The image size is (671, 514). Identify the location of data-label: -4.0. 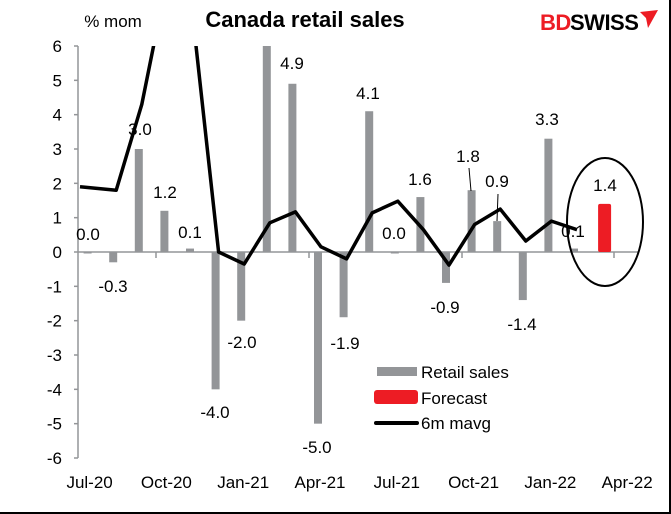
(214, 412).